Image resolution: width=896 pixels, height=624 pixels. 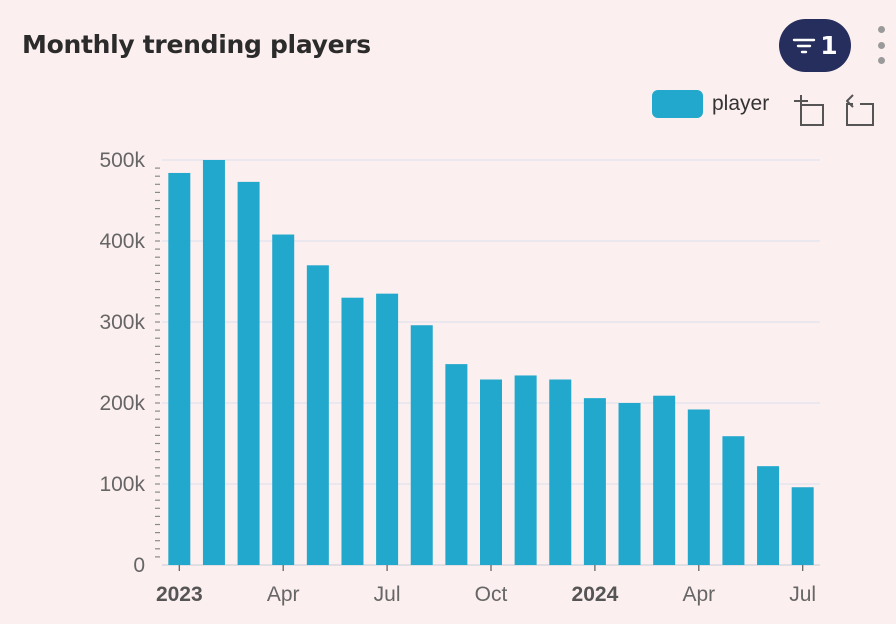 What do you see at coordinates (122, 160) in the screenshot?
I see `y-tick-label: 500k` at bounding box center [122, 160].